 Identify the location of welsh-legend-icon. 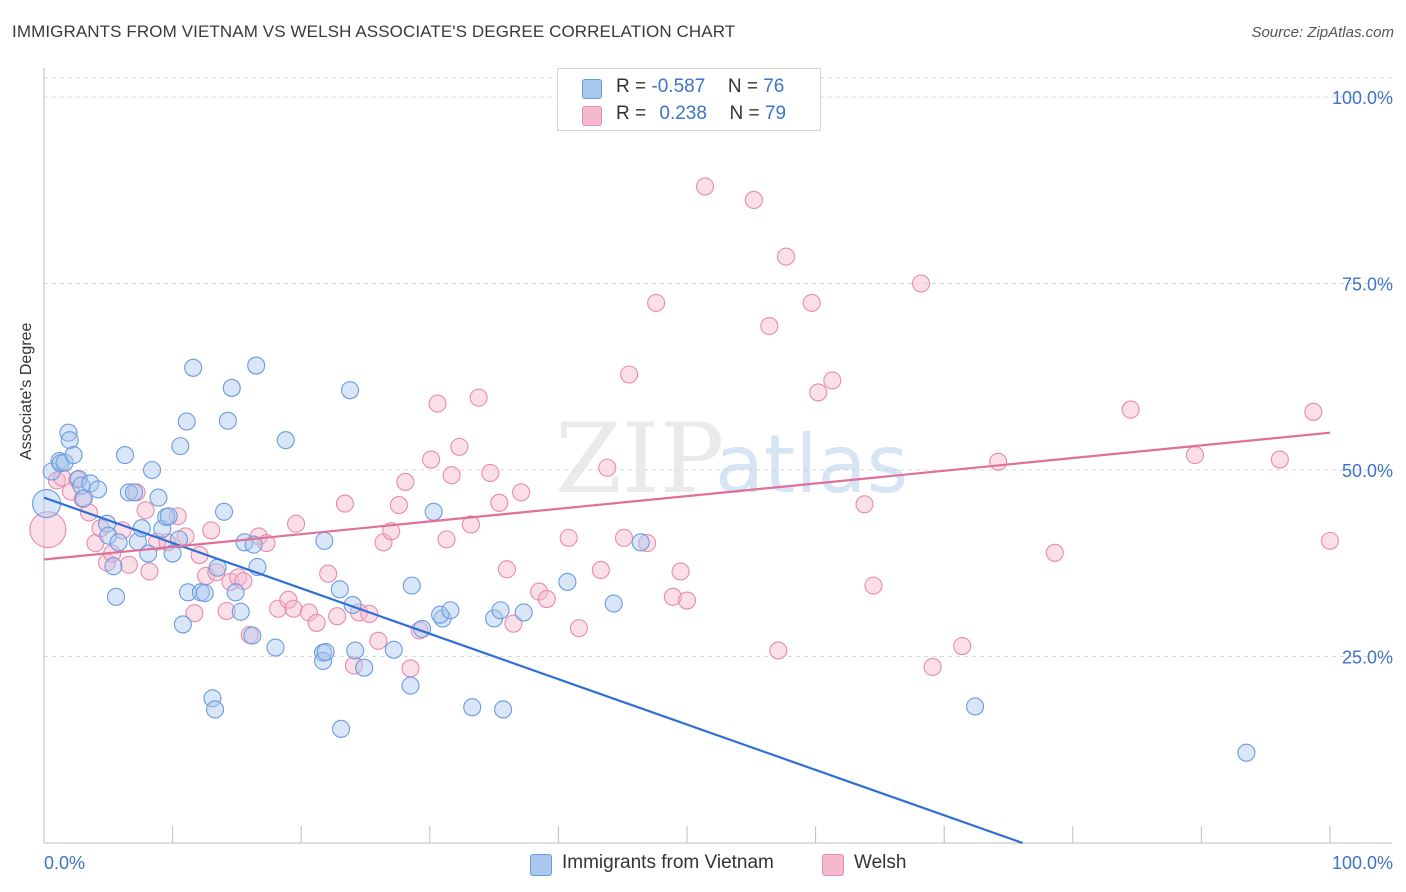
(833, 865).